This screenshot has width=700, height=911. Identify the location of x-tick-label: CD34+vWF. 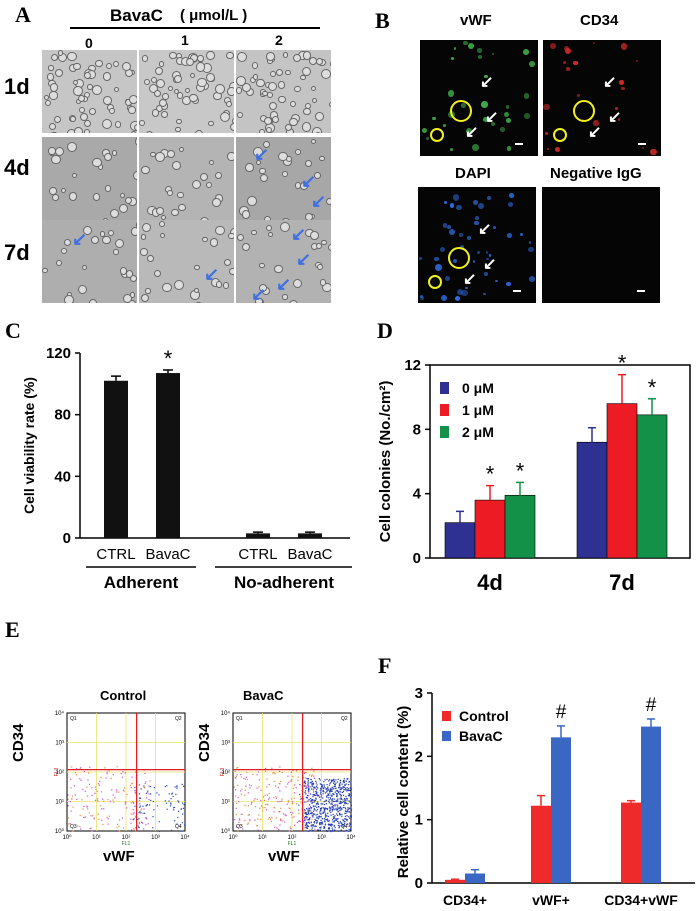
(641, 900).